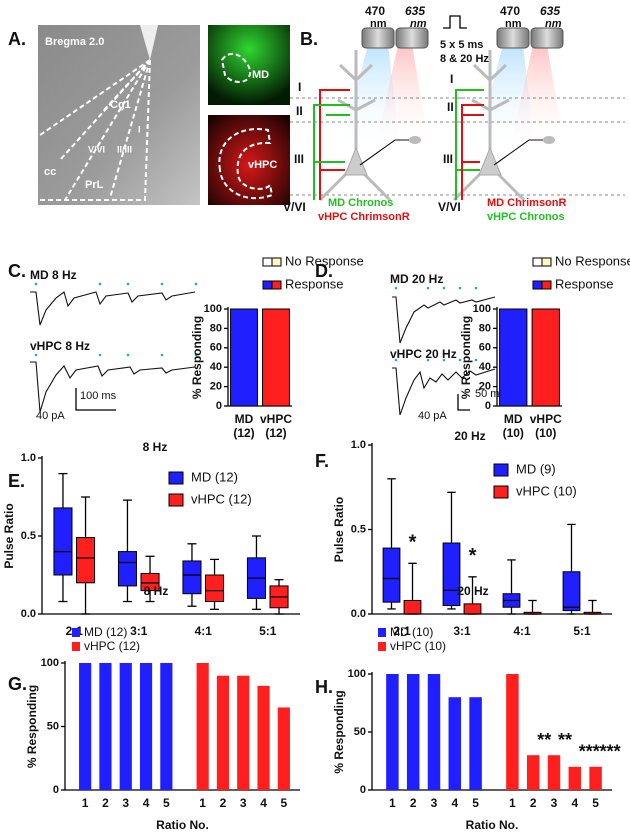 The width and height of the screenshot is (630, 832). What do you see at coordinates (275, 433) in the screenshot?
I see `x-tick-label: (12)` at bounding box center [275, 433].